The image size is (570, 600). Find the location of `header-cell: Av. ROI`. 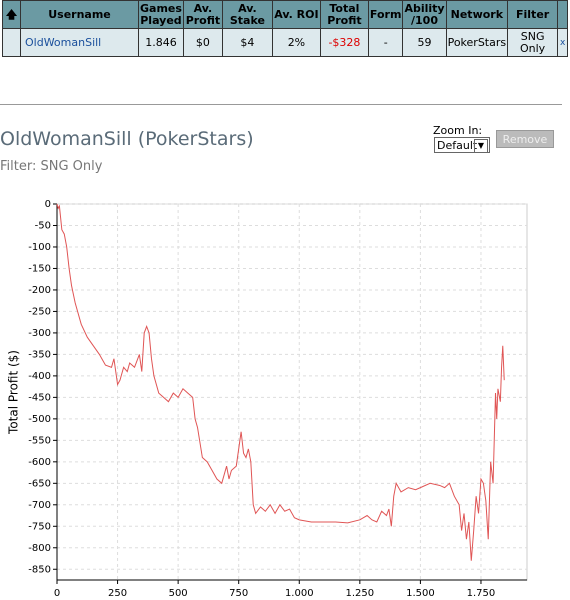

header-cell: Av. ROI is located at coordinates (296, 14).